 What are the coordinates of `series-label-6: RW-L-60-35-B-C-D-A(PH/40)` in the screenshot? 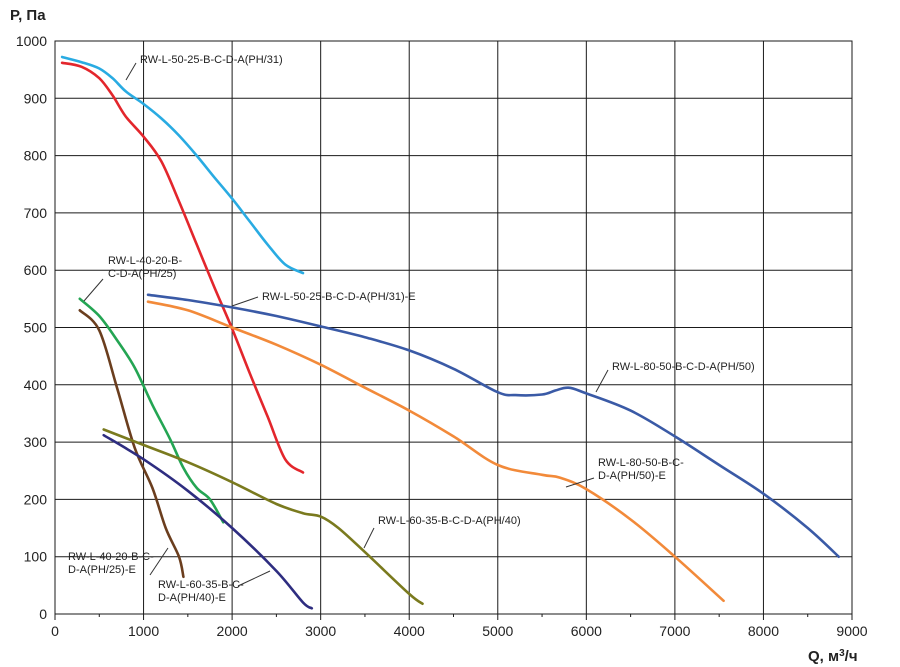 It's located at (449, 521).